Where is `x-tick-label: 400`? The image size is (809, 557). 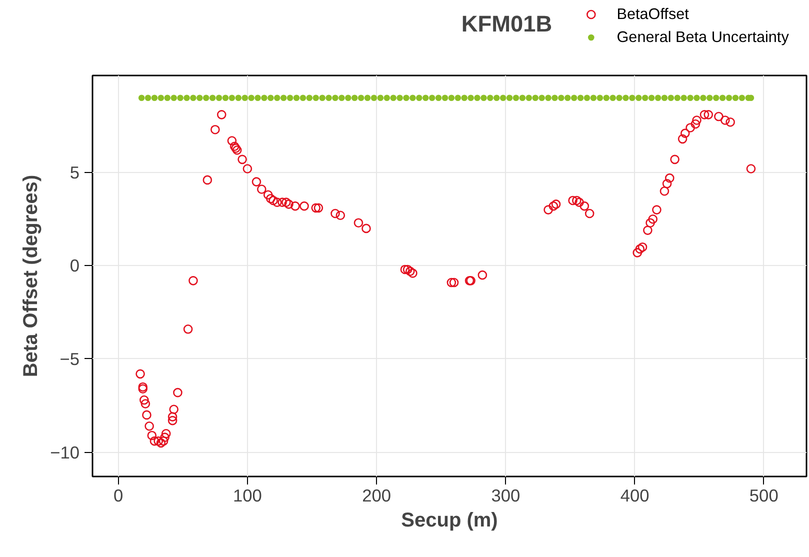
x-tick-label: 400 is located at coordinates (635, 496).